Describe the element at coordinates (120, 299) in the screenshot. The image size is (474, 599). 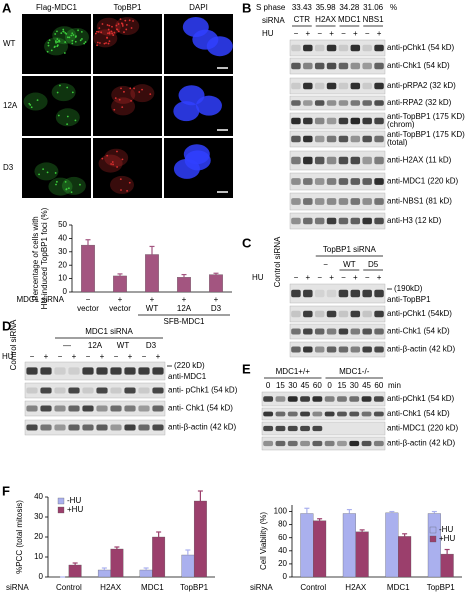
I see `sirna-sign: +` at that location.